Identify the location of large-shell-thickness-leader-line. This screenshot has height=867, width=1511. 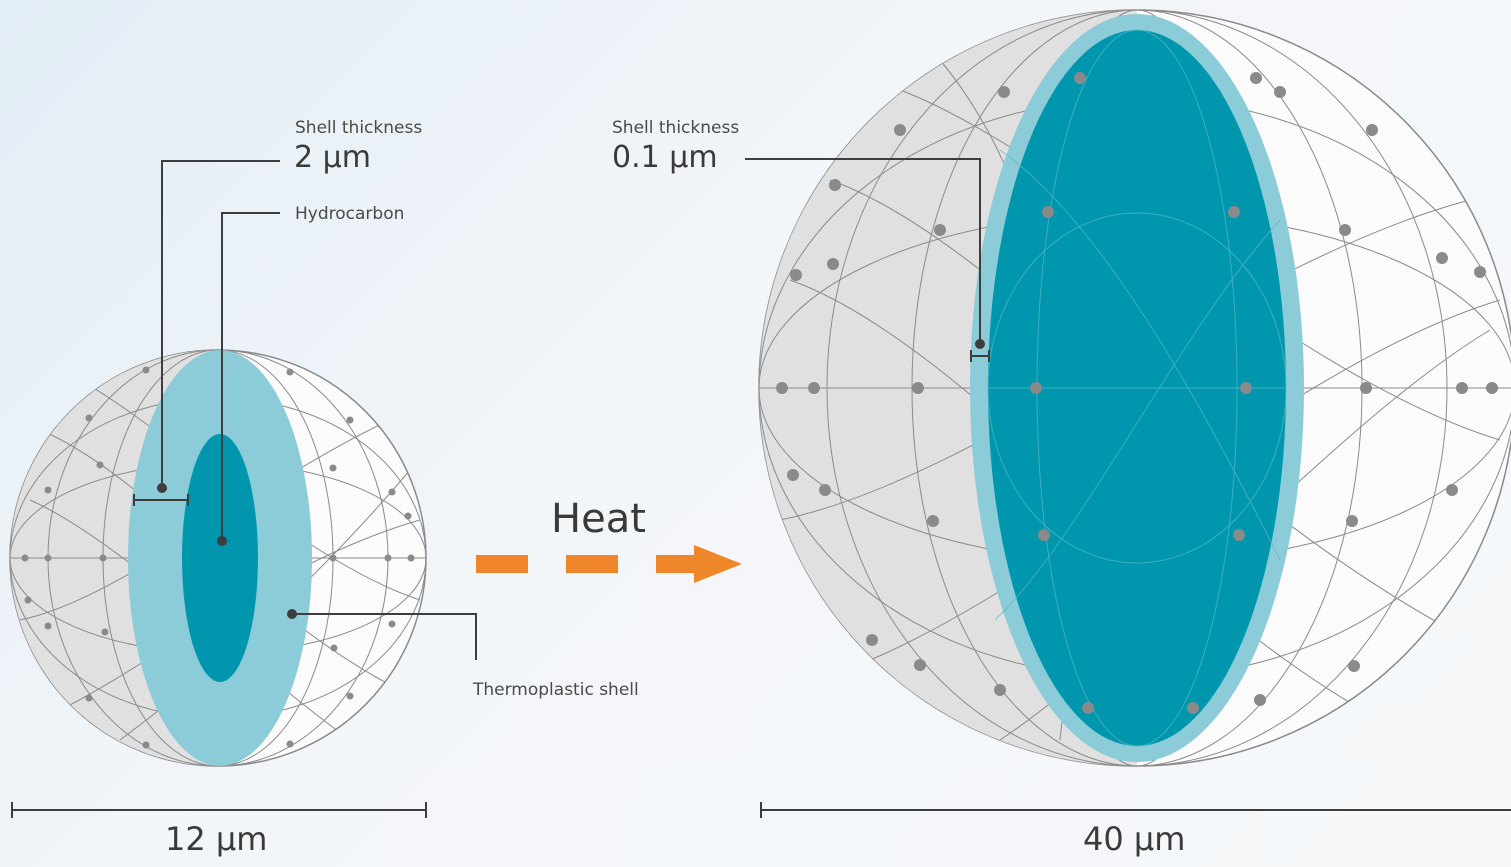
(863, 251).